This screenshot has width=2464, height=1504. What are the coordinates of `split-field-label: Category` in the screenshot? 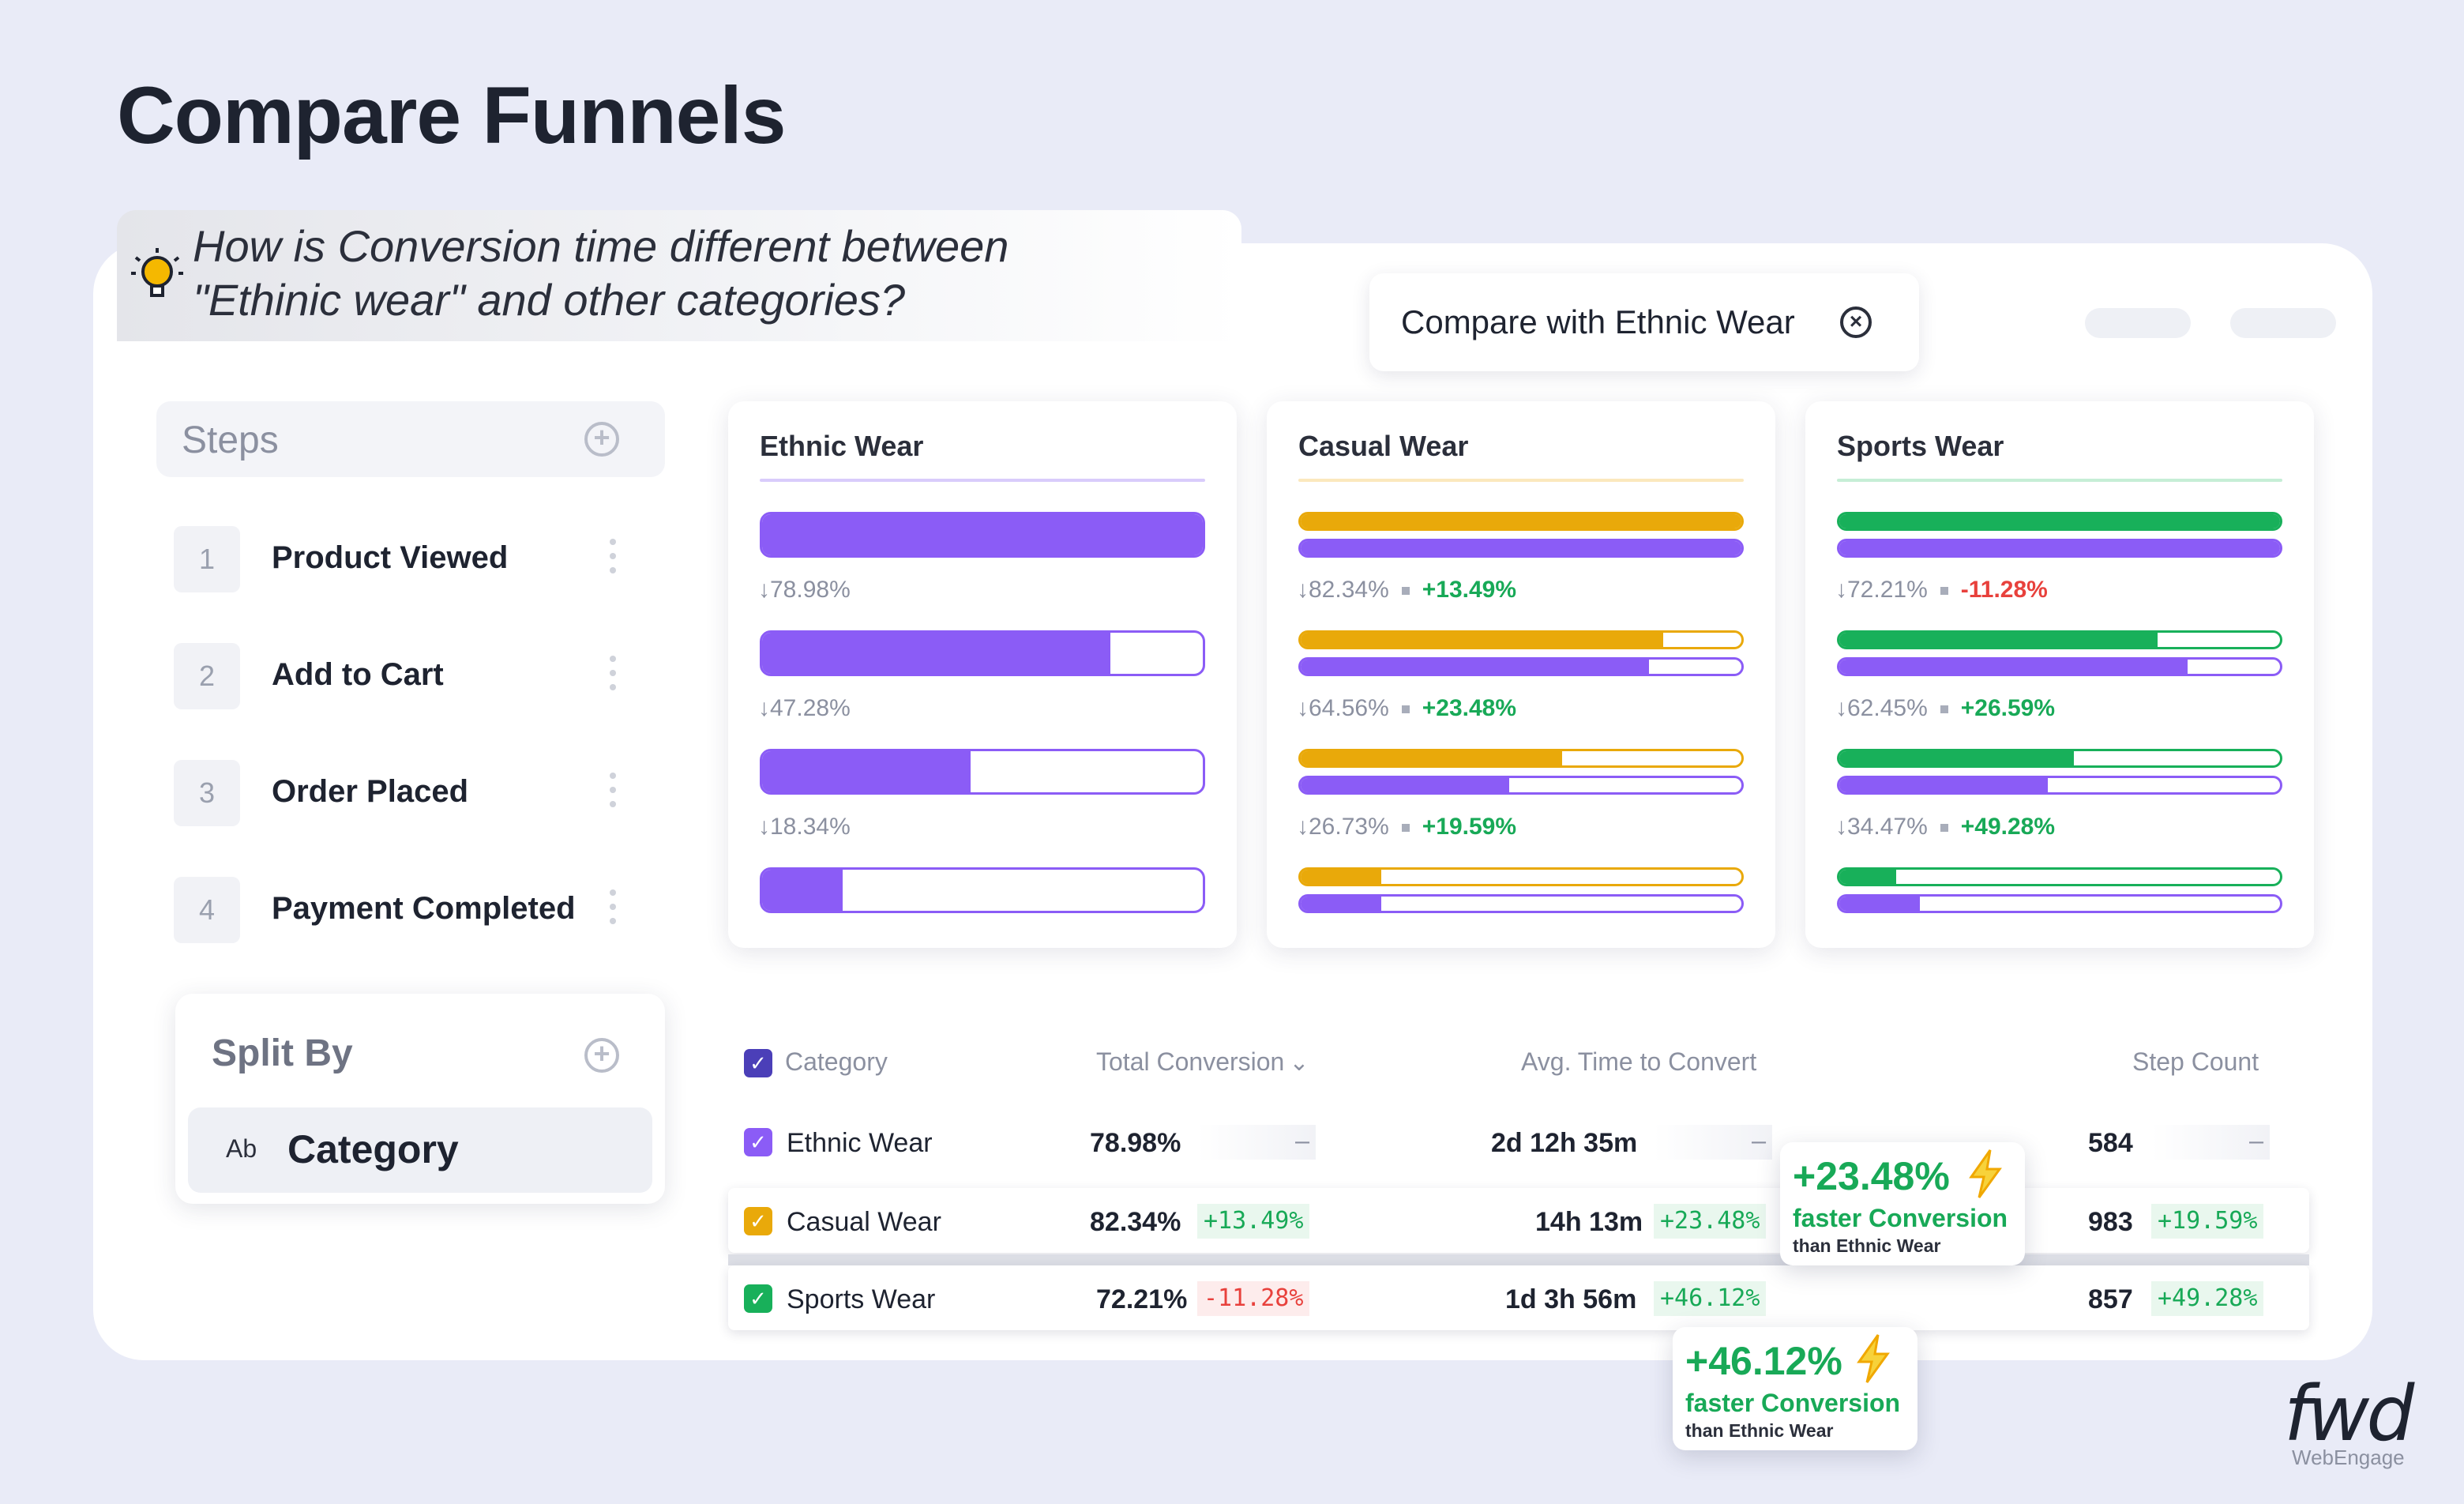 It's located at (373, 1149).